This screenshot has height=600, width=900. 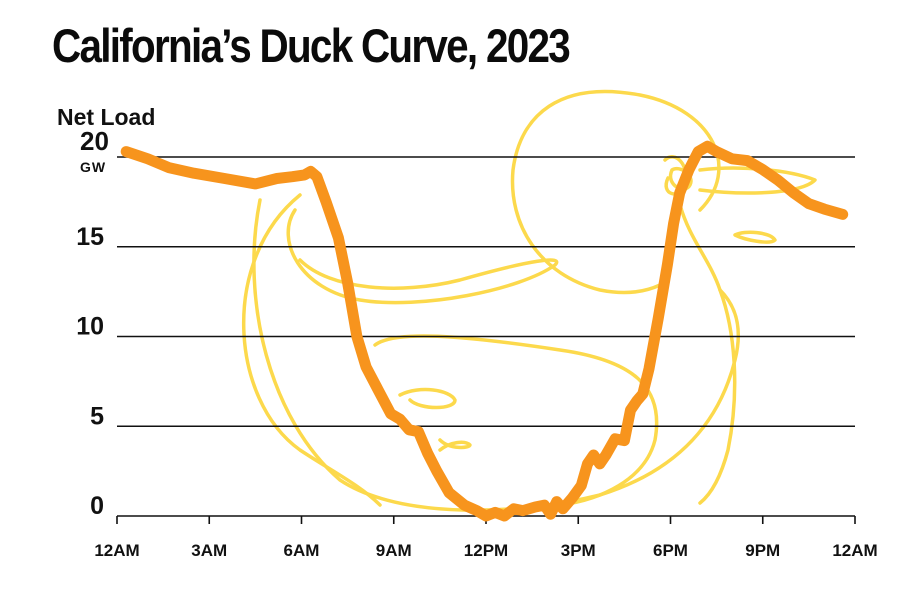 I want to click on x-tick-label: 3PM, so click(x=578, y=550).